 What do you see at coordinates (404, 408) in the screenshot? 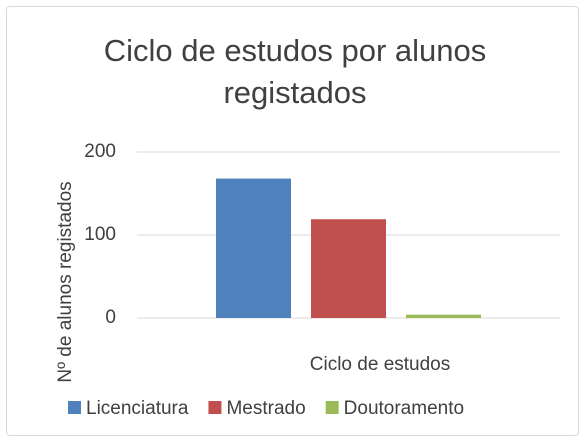
I see `legend-label: Doutoramento` at bounding box center [404, 408].